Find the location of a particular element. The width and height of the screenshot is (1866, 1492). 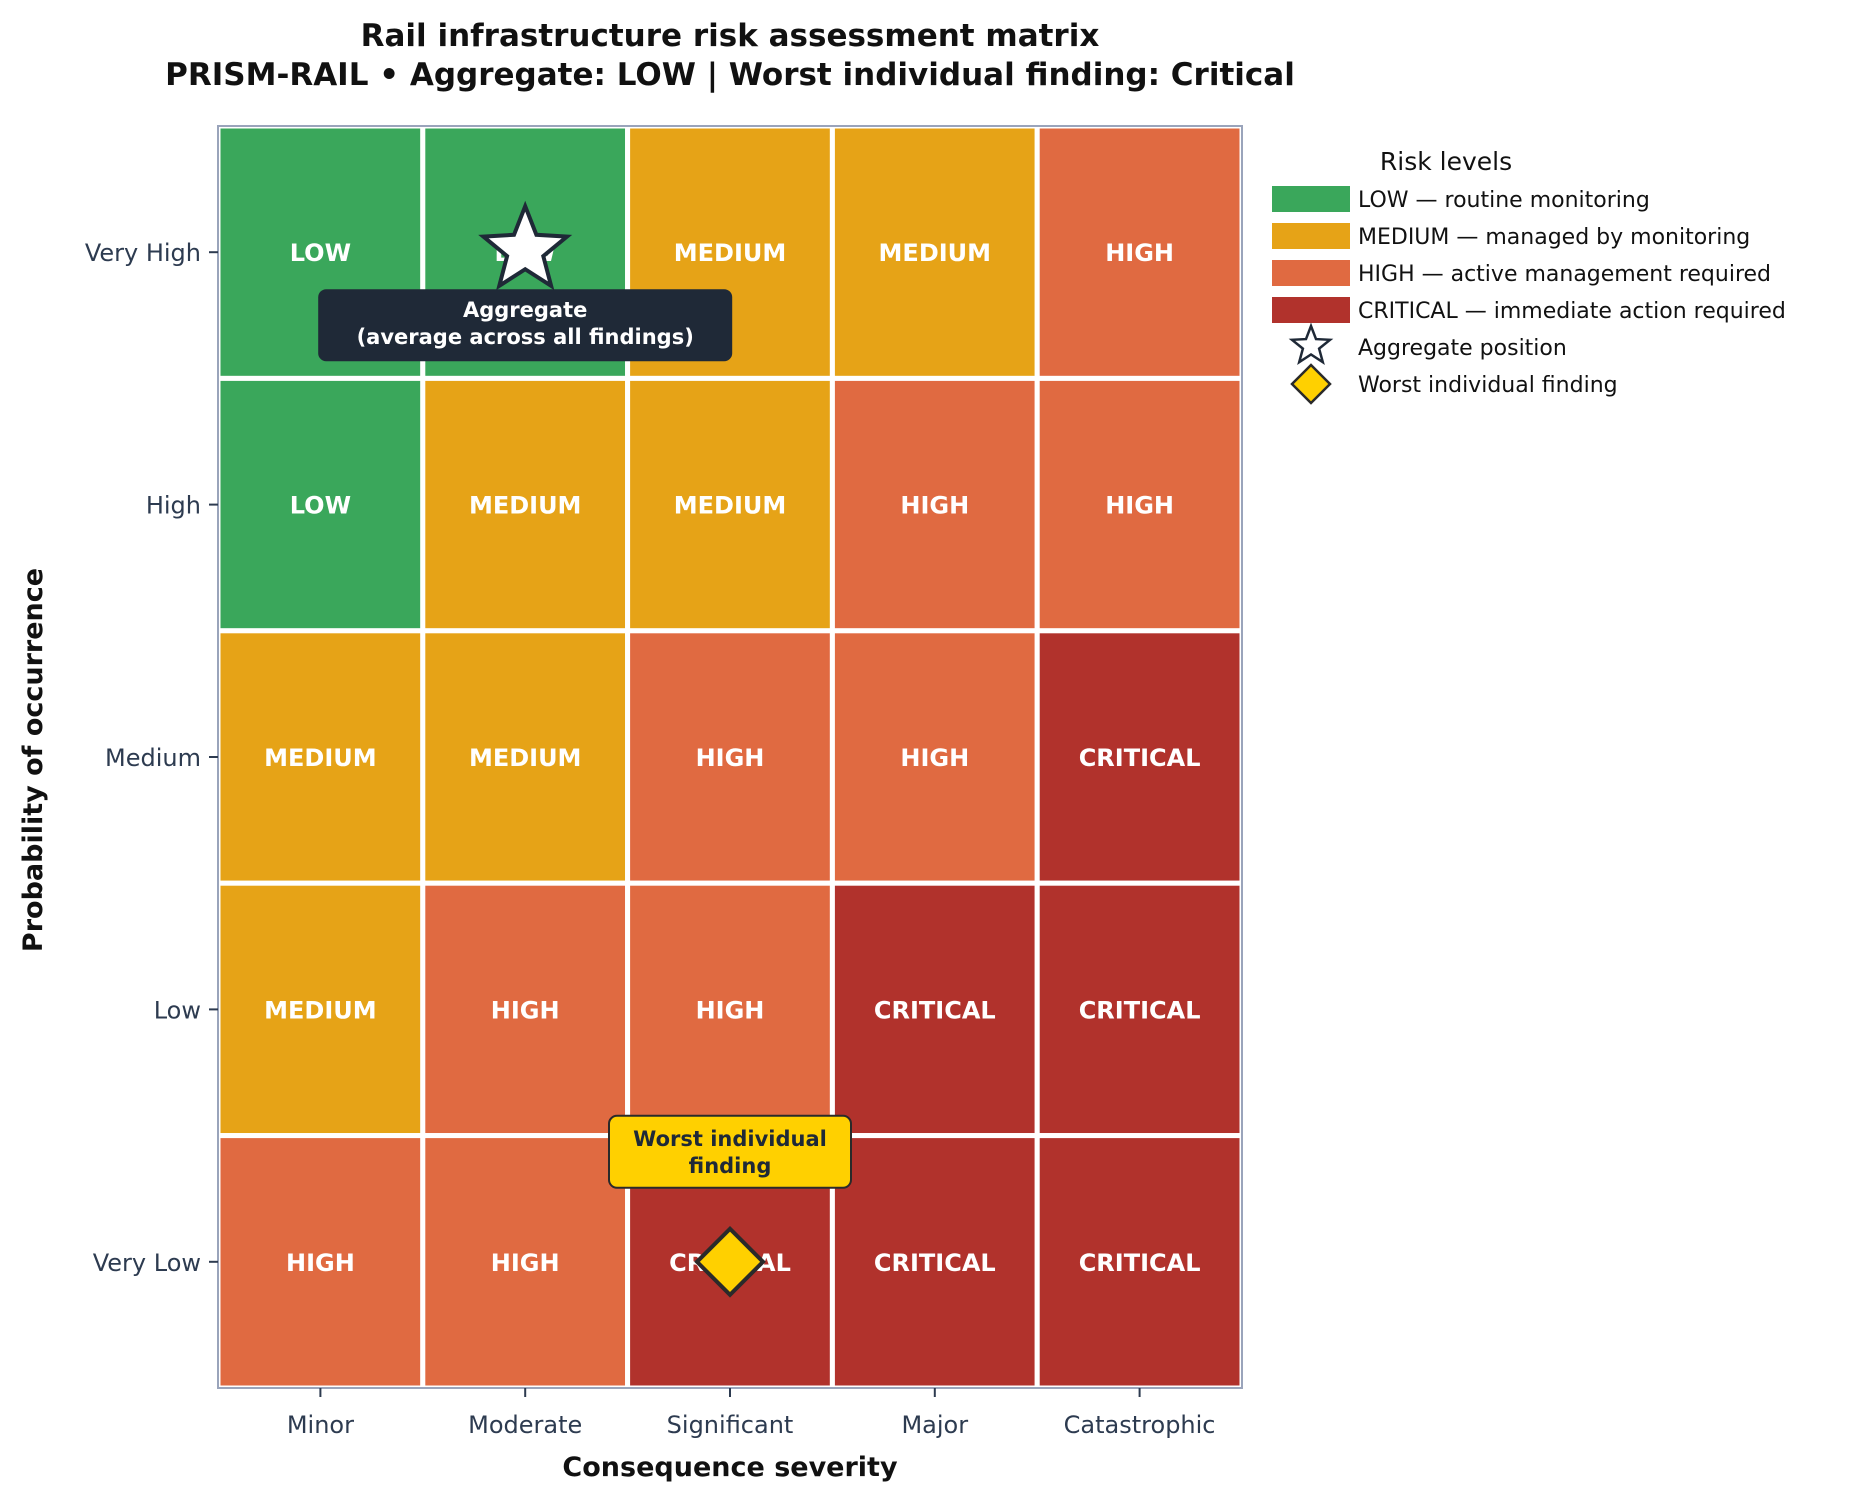

legend-label: CRITICAL — immediate action required is located at coordinates (1572, 311).